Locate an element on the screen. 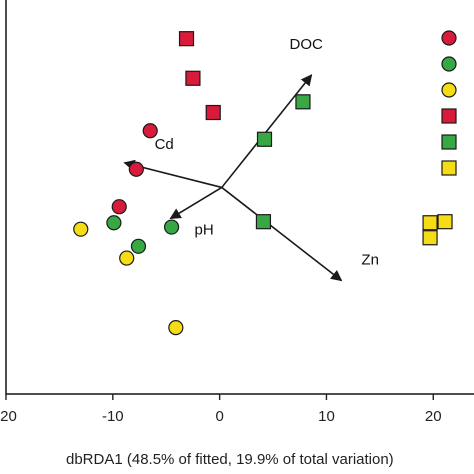  legend-marker-square-yellow is located at coordinates (449, 168).